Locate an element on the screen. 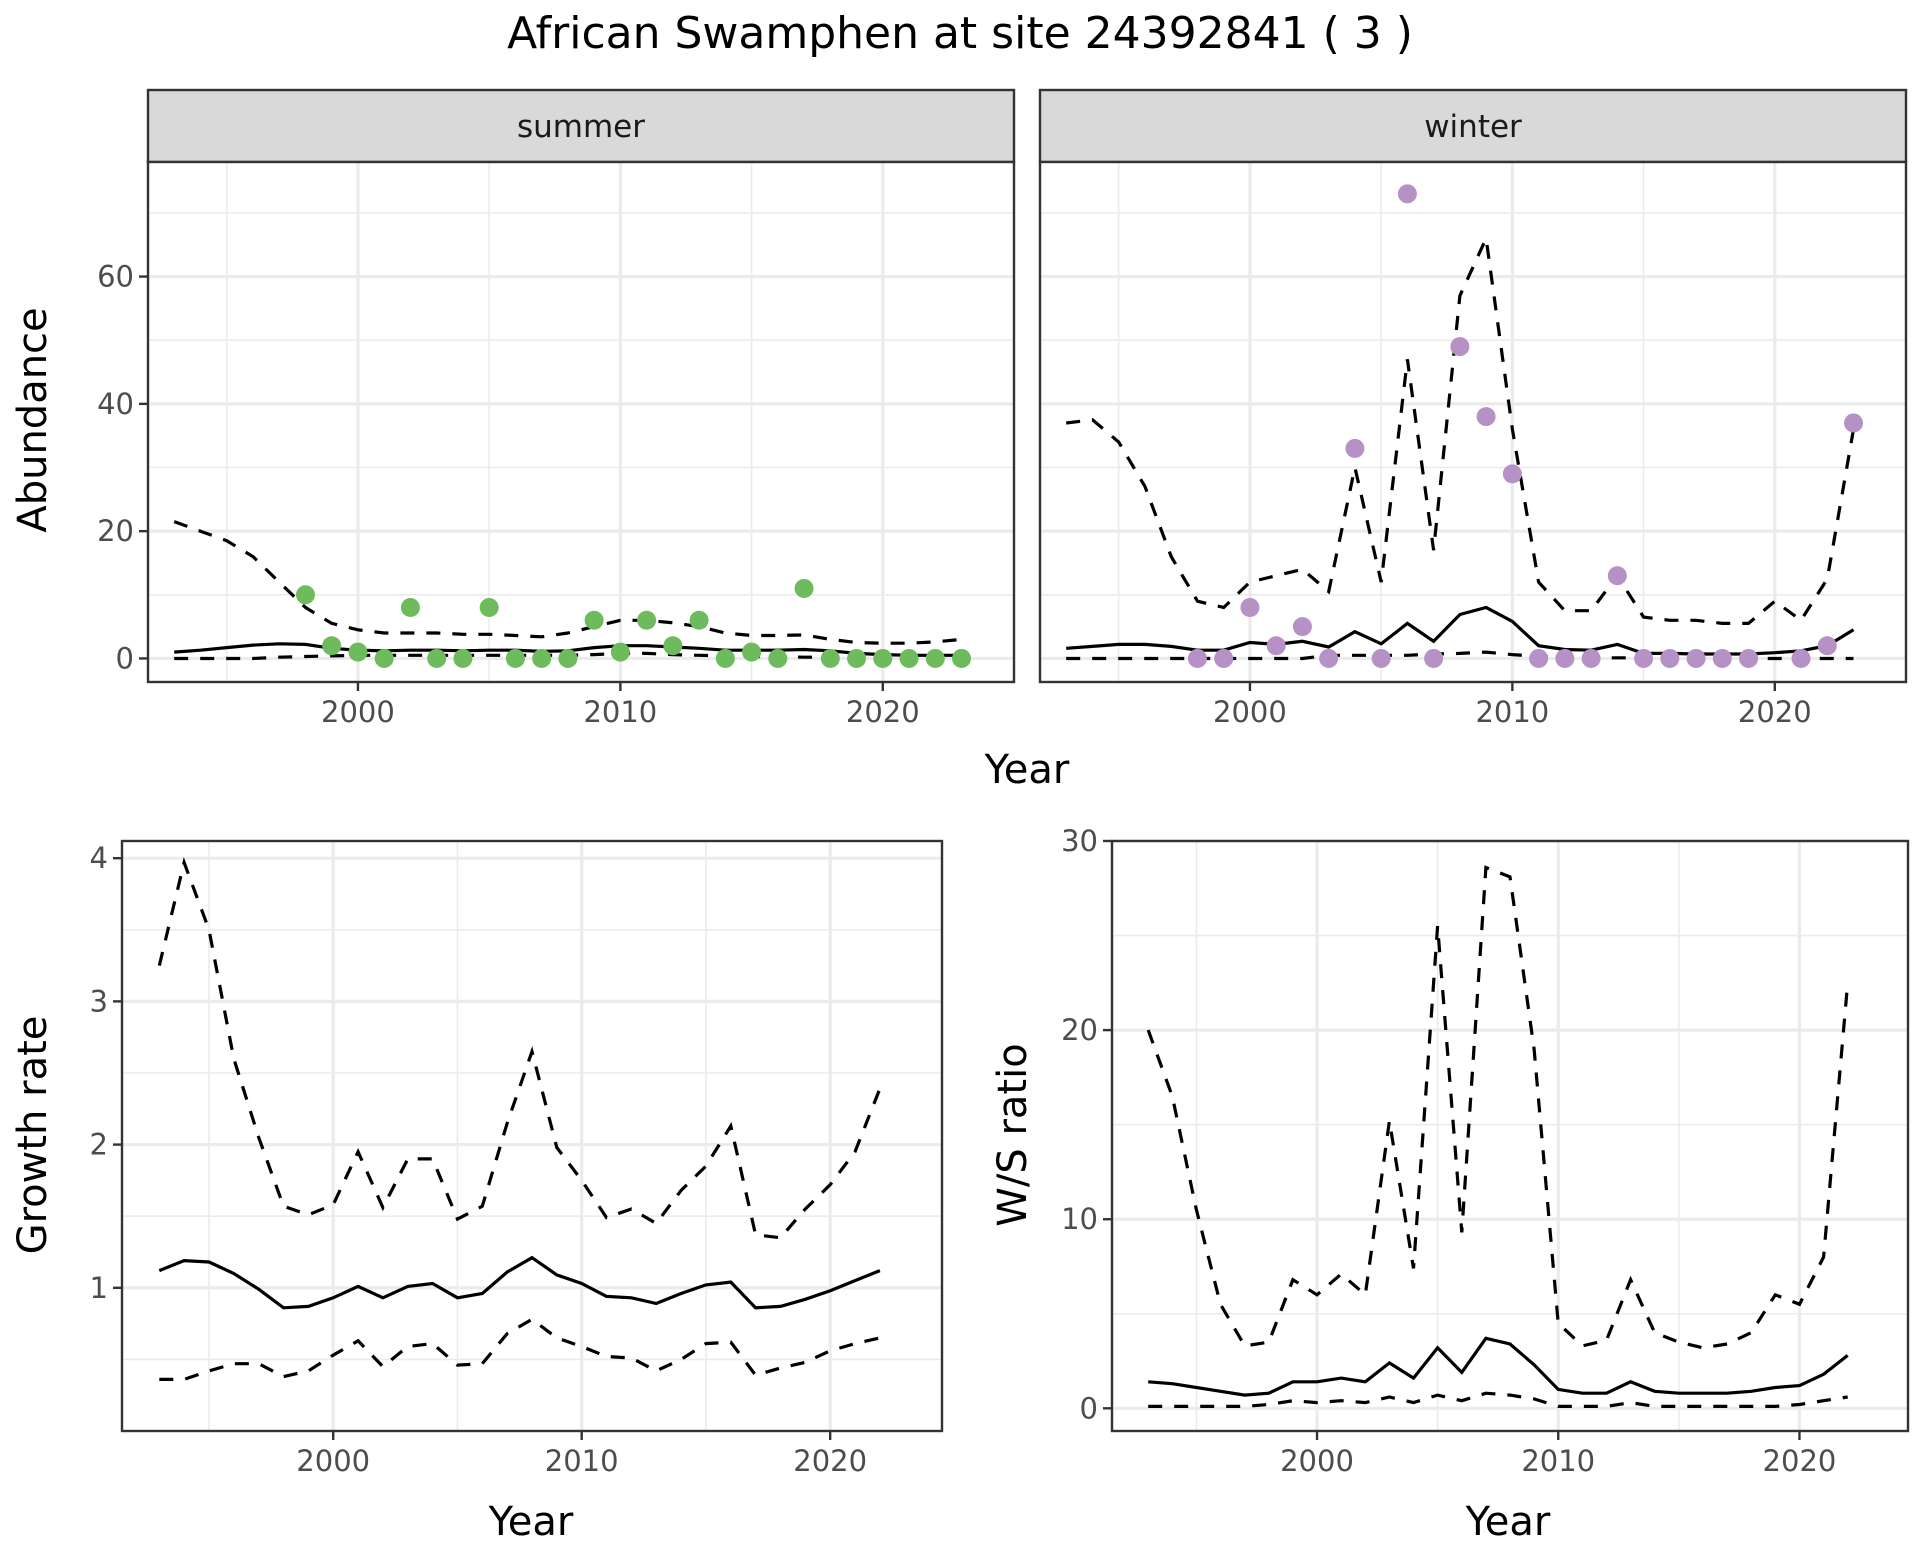 Image resolution: width=1920 pixels, height=1560 pixels. y-tick-label: 1 is located at coordinates (99, 1288).